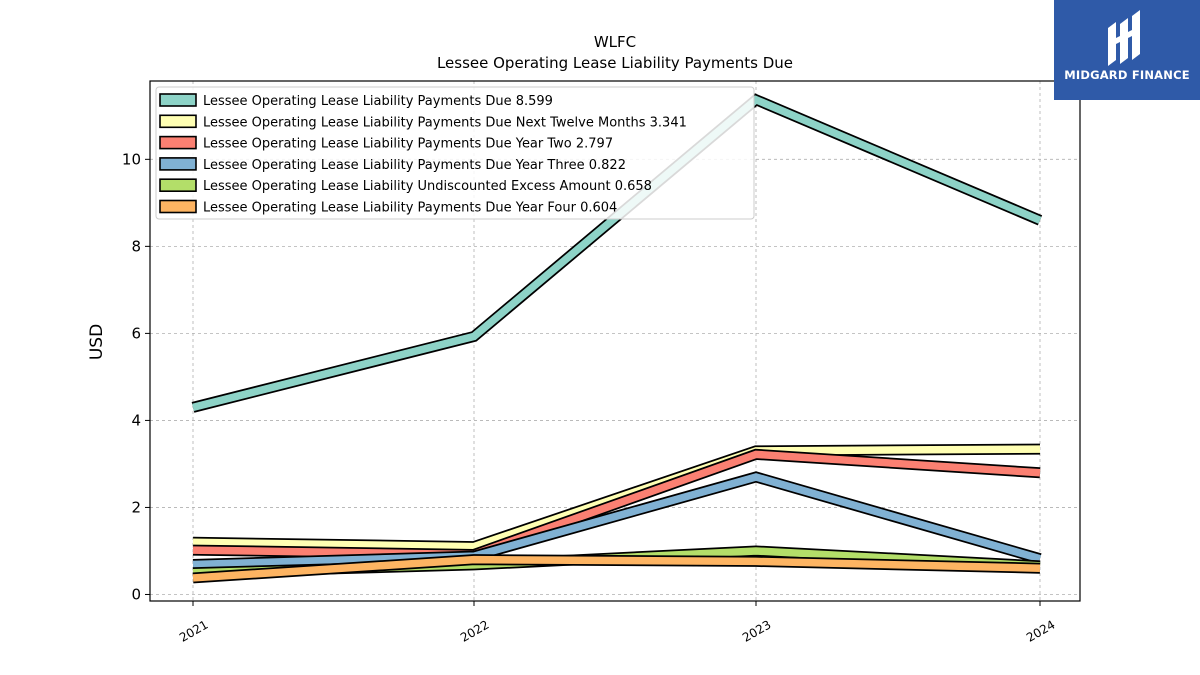 Image resolution: width=1200 pixels, height=675 pixels. What do you see at coordinates (474, 630) in the screenshot?
I see `x-tick-label: 2022` at bounding box center [474, 630].